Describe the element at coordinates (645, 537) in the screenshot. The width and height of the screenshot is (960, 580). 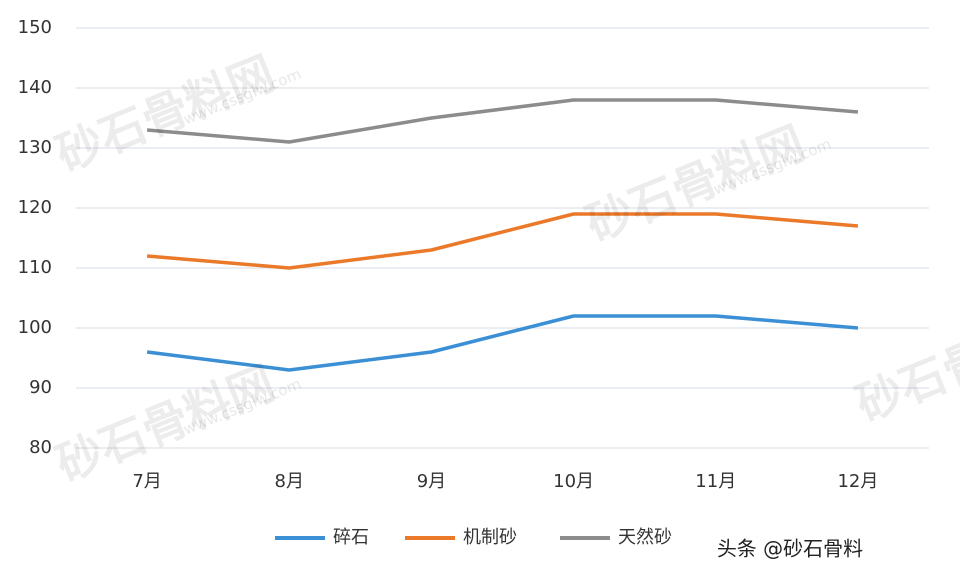
I see `legend-label: 天然砂` at that location.